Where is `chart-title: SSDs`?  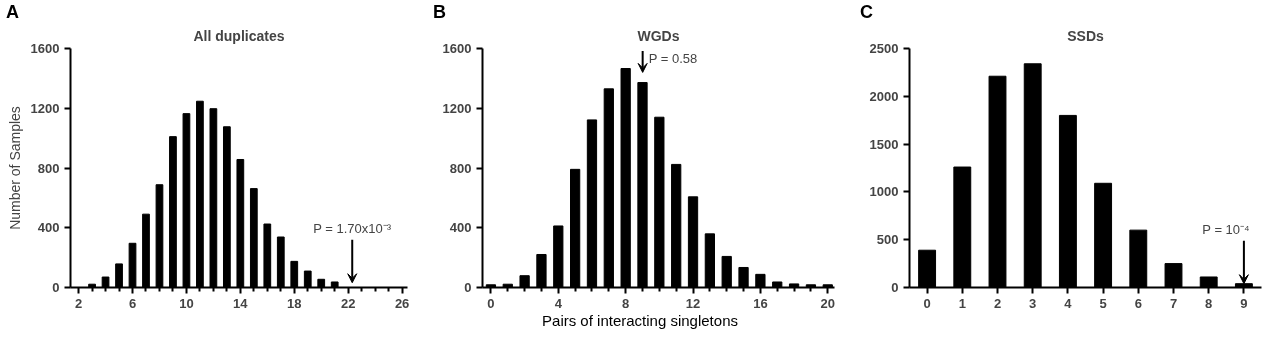
chart-title: SSDs is located at coordinates (1085, 35).